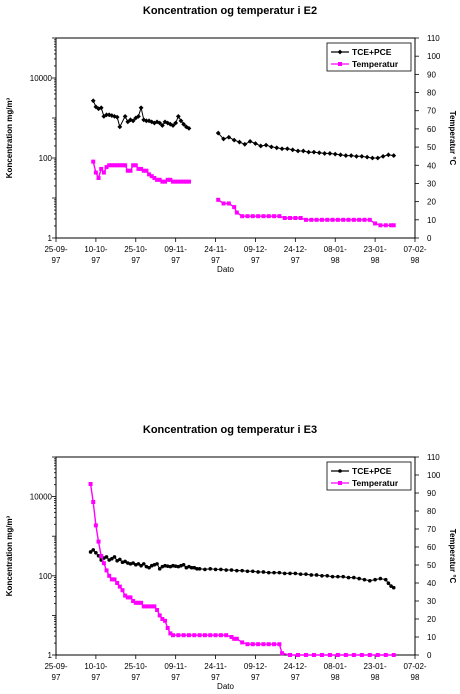 This screenshot has height=694, width=460. What do you see at coordinates (431, 147) in the screenshot?
I see `y-right-tick-label: 50` at bounding box center [431, 147].